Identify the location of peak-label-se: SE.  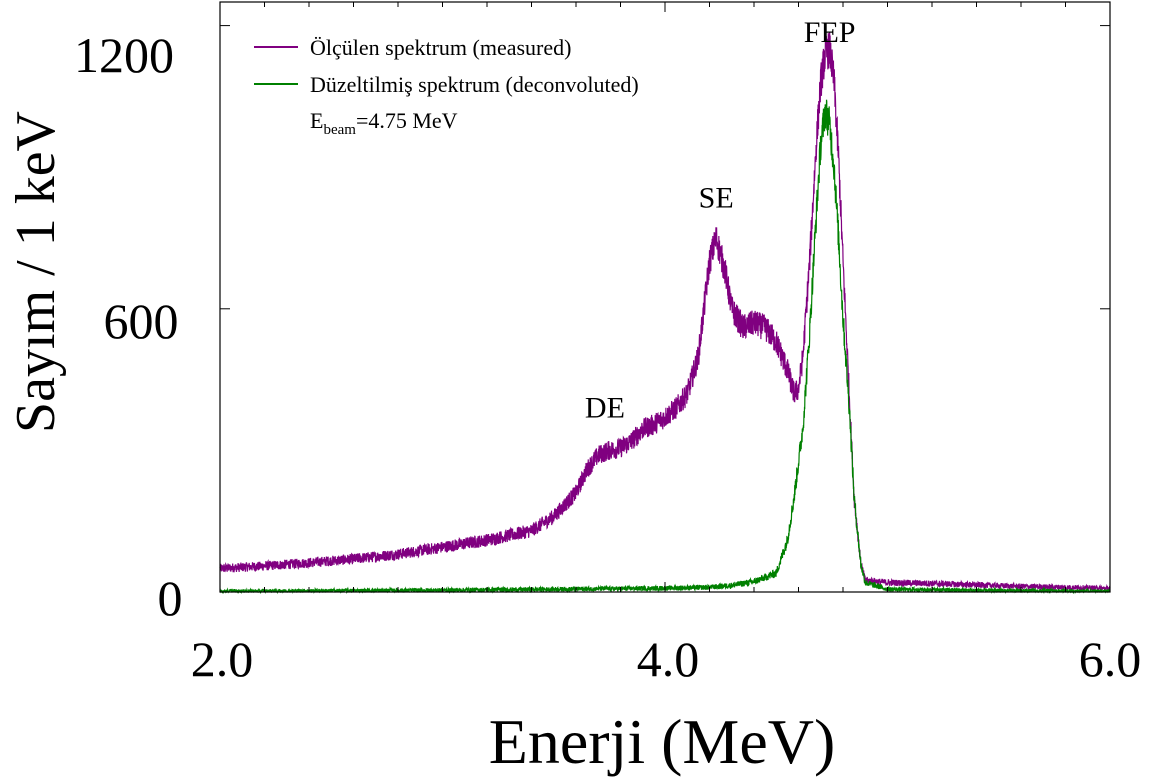
(716, 197).